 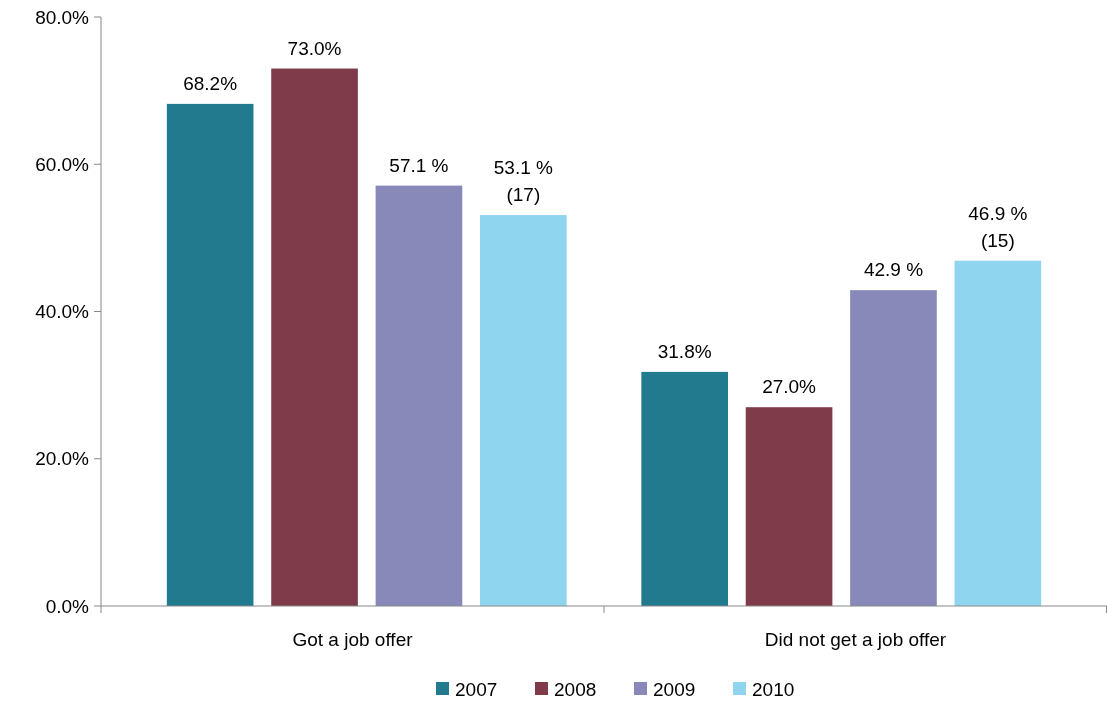 I want to click on legend-label: 2009, so click(x=674, y=689).